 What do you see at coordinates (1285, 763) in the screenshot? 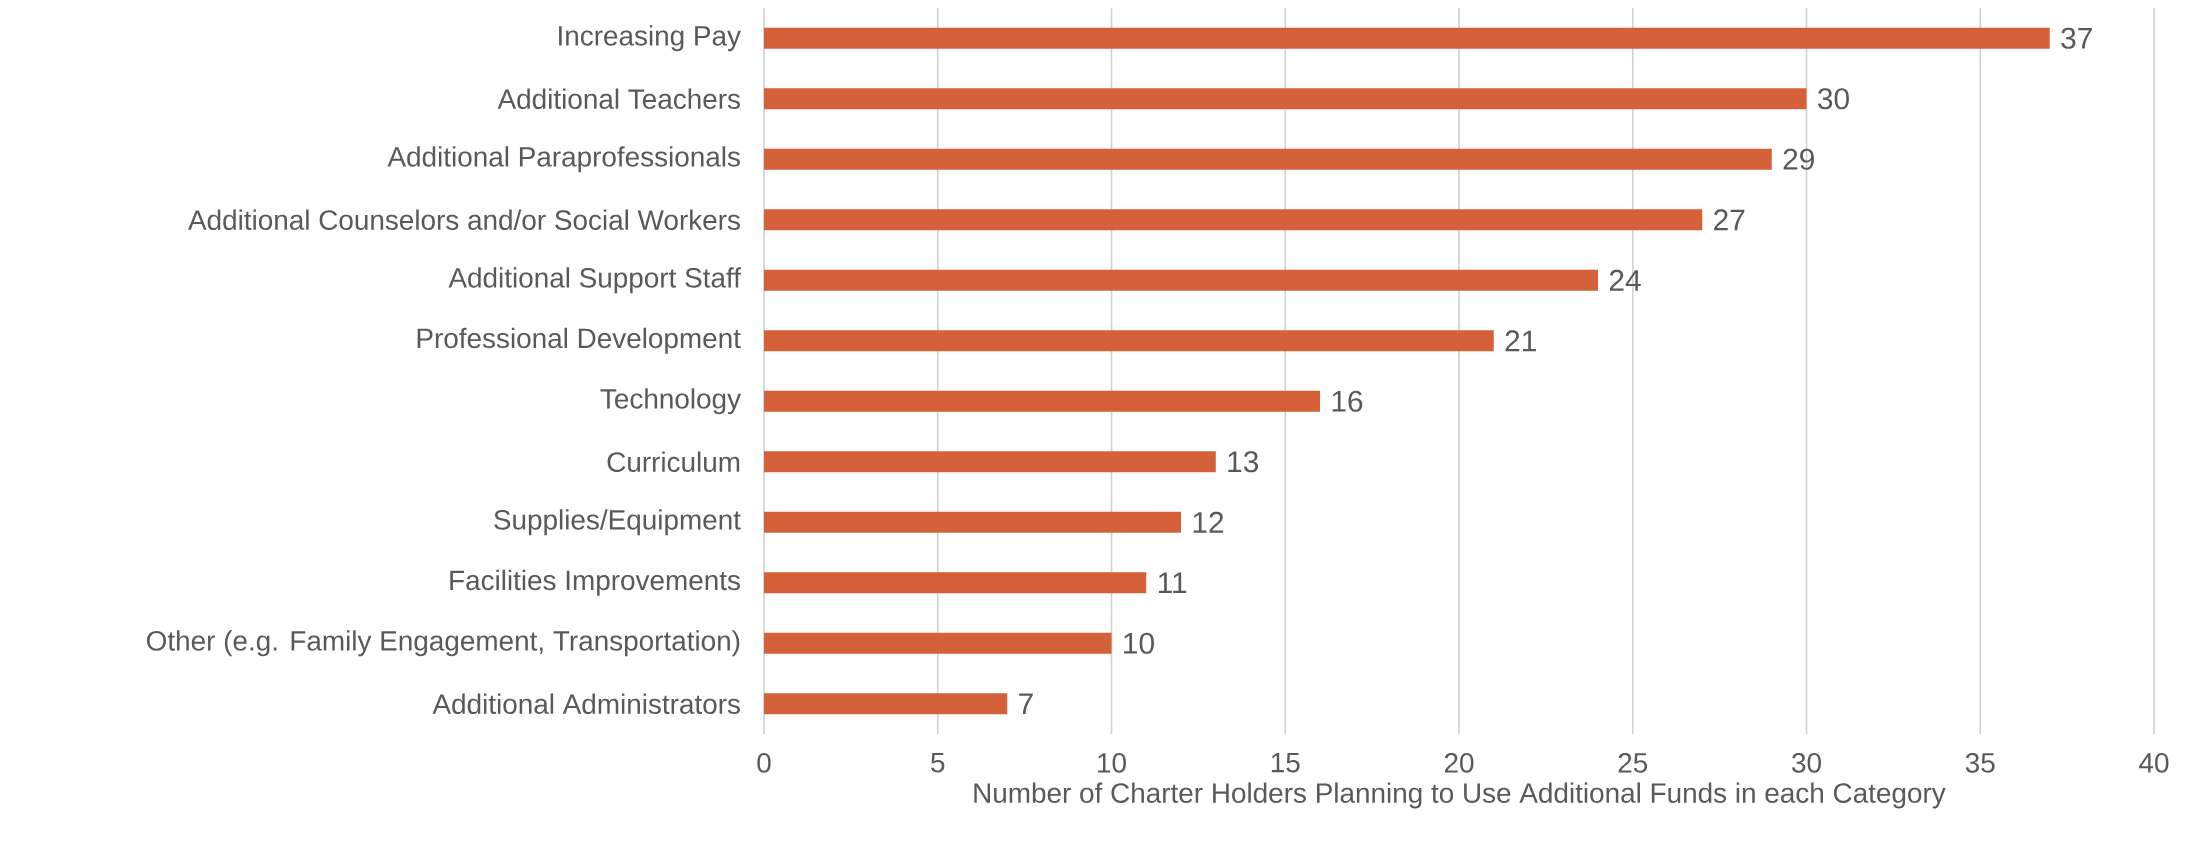
I see `x-tick-label: 15` at bounding box center [1285, 763].